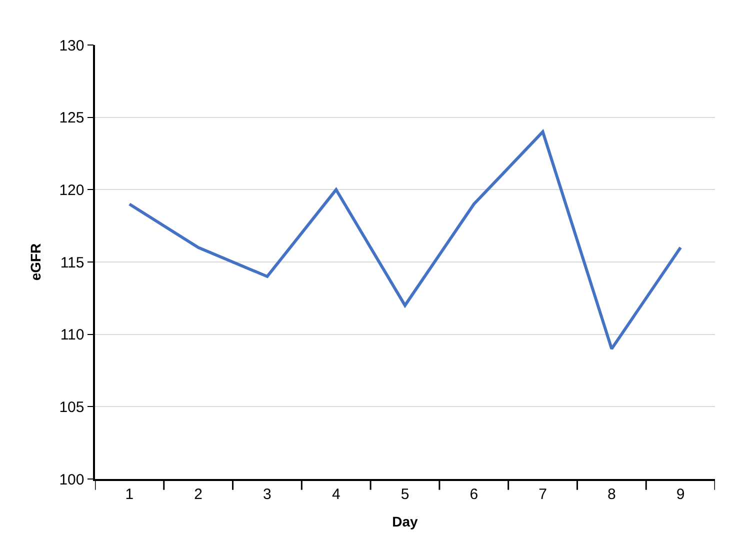  Describe the element at coordinates (680, 494) in the screenshot. I see `x-tick-label: 9` at that location.